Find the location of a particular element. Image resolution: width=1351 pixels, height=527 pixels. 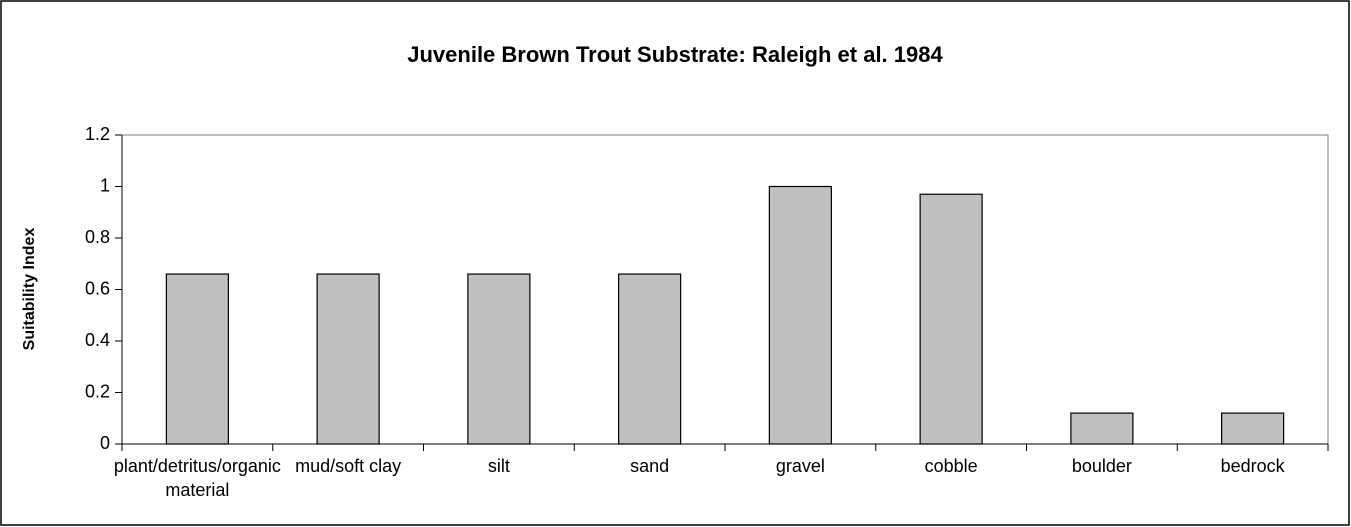

x-tick-label: sand is located at coordinates (649, 466).